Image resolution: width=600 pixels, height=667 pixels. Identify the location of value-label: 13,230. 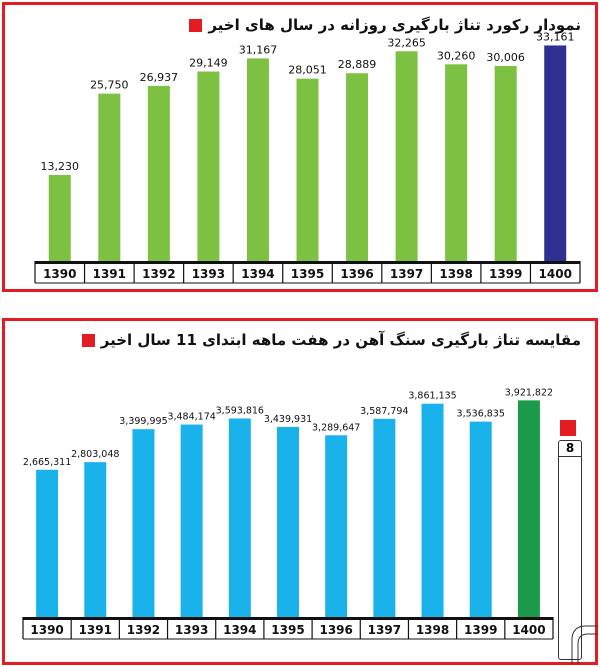
(60, 166).